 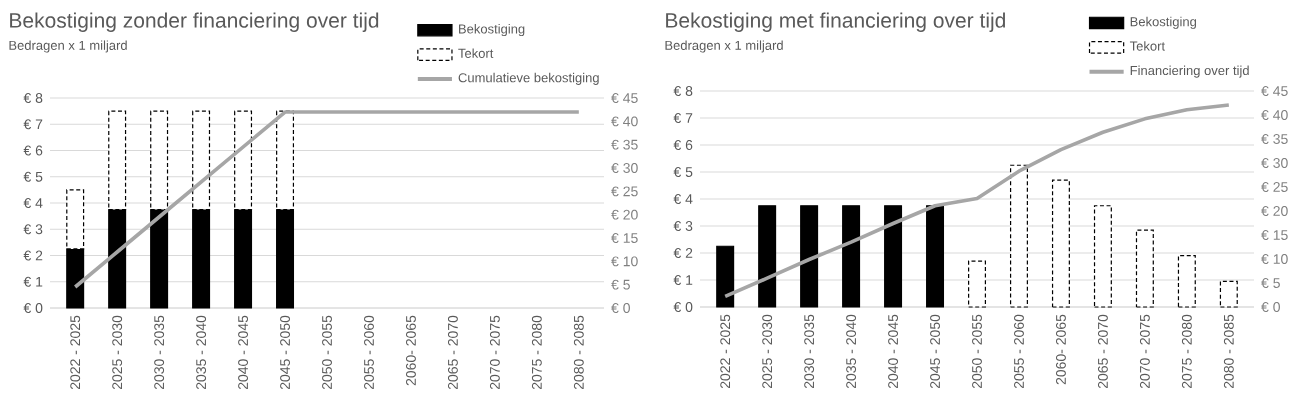 What do you see at coordinates (835, 22) in the screenshot?
I see `chart-title: Bekostiging met financiering over tijd` at bounding box center [835, 22].